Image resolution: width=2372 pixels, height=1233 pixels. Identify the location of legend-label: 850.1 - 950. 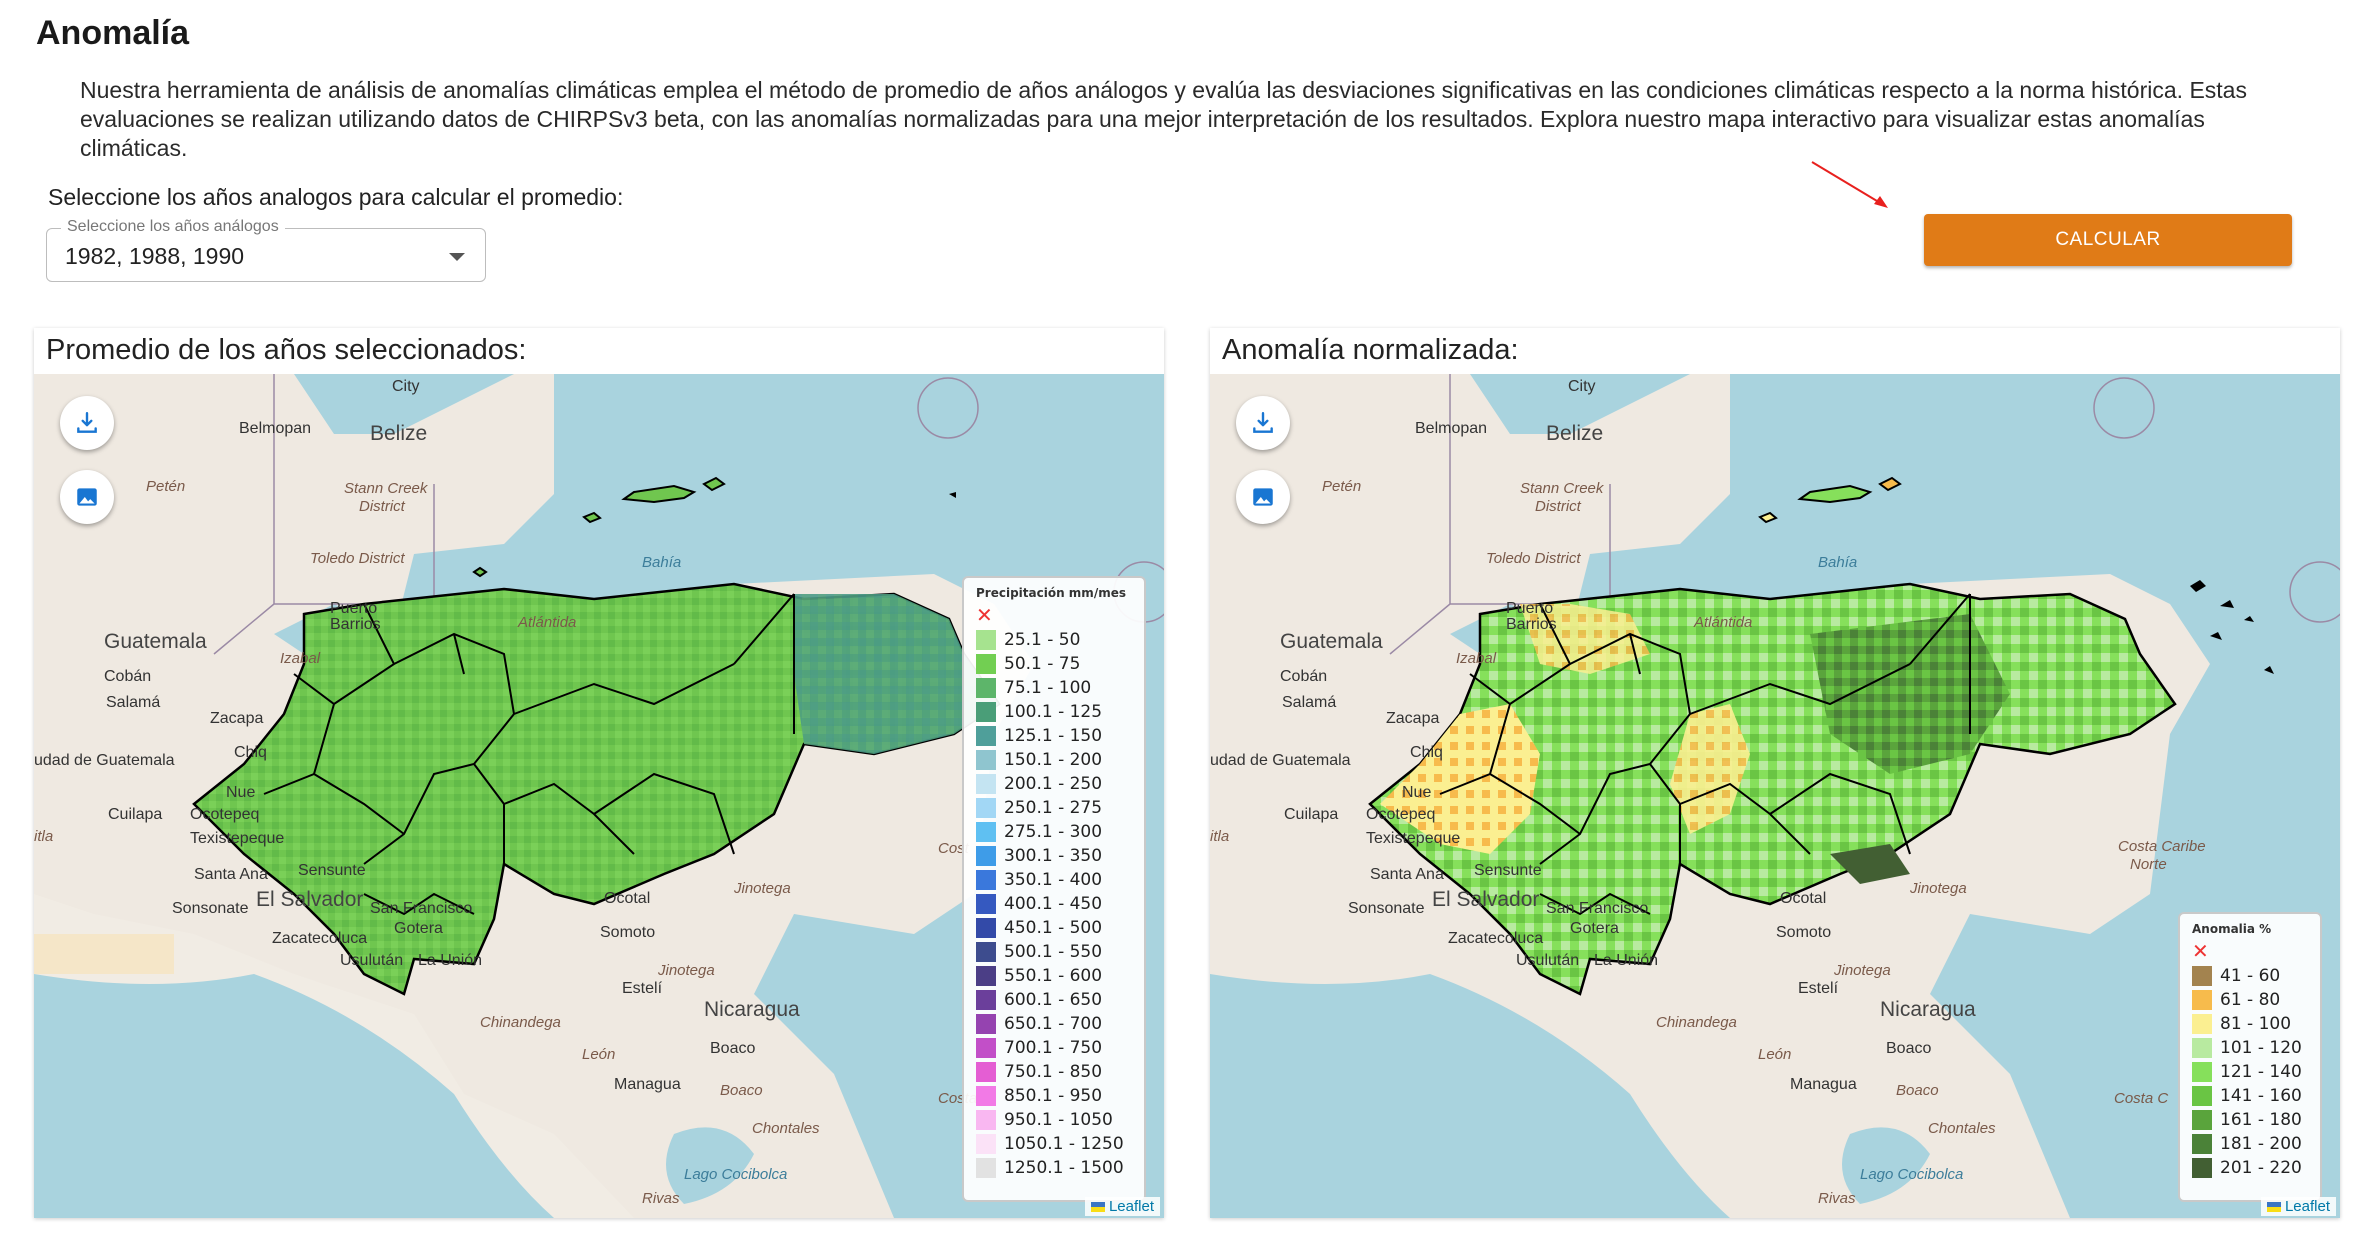
(1053, 1096).